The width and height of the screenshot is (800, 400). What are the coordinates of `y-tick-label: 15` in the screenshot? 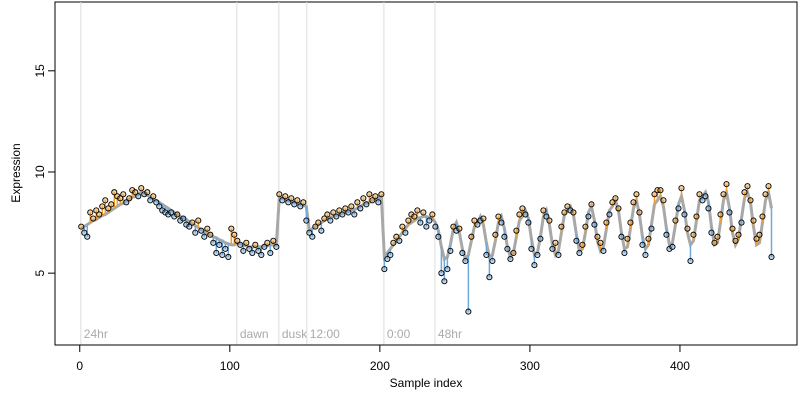 It's located at (40, 71).